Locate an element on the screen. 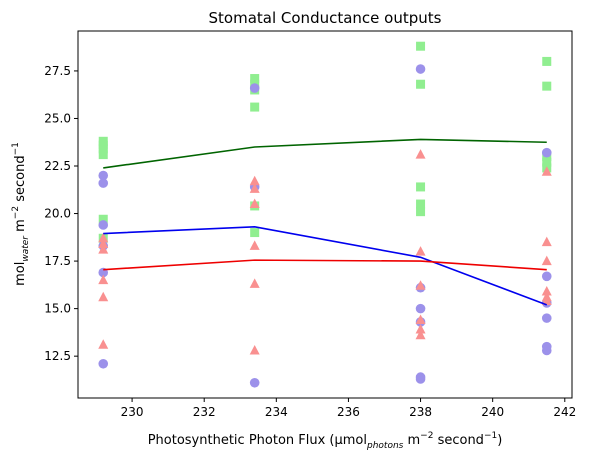 This screenshot has width=593, height=462. y-axis-label-text: mol is located at coordinates (20, 274).